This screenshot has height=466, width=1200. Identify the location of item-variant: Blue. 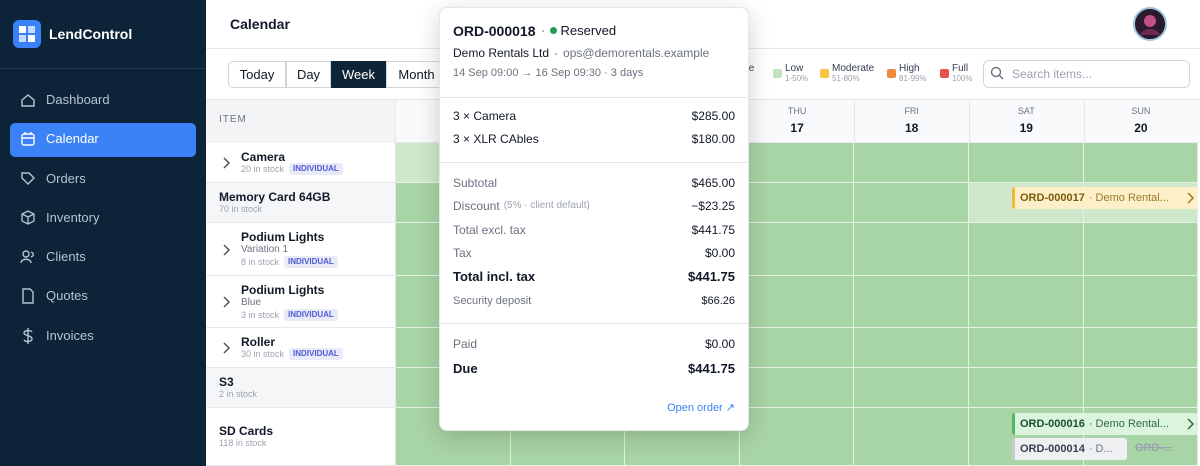
(251, 302).